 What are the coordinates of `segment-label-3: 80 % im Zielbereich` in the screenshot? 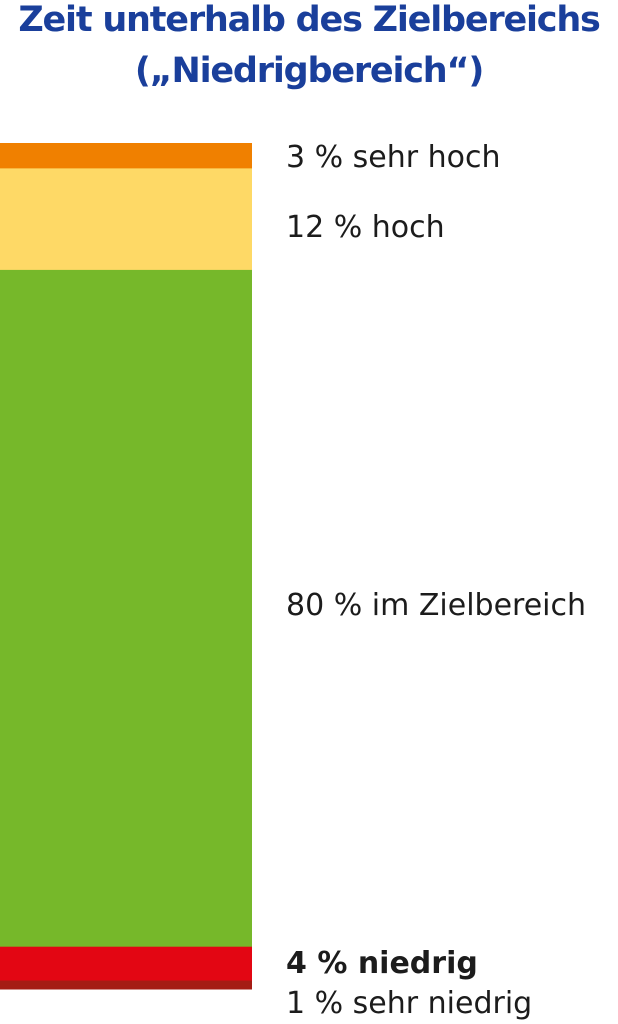 It's located at (436, 605).